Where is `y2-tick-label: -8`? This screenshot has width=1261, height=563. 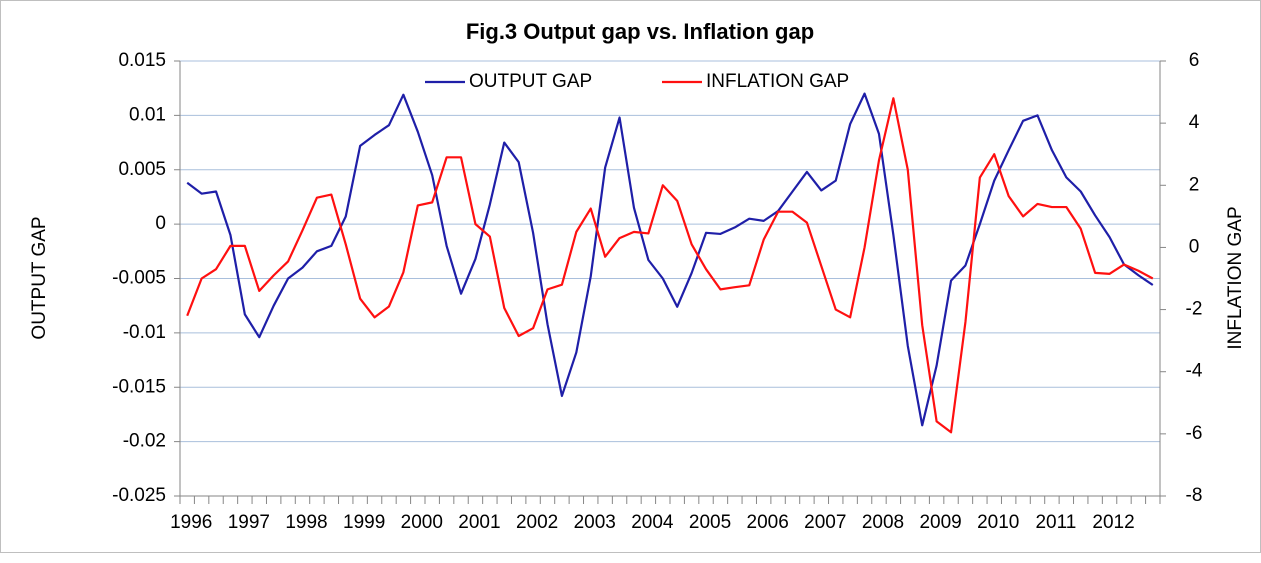 y2-tick-label: -8 is located at coordinates (1194, 495).